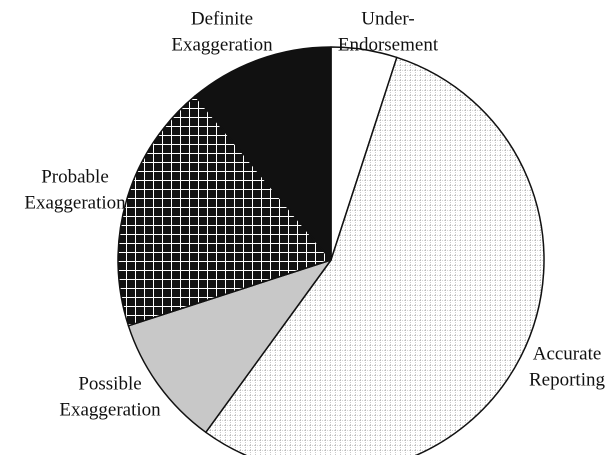  What do you see at coordinates (75, 176) in the screenshot?
I see `slice-label: Probable` at bounding box center [75, 176].